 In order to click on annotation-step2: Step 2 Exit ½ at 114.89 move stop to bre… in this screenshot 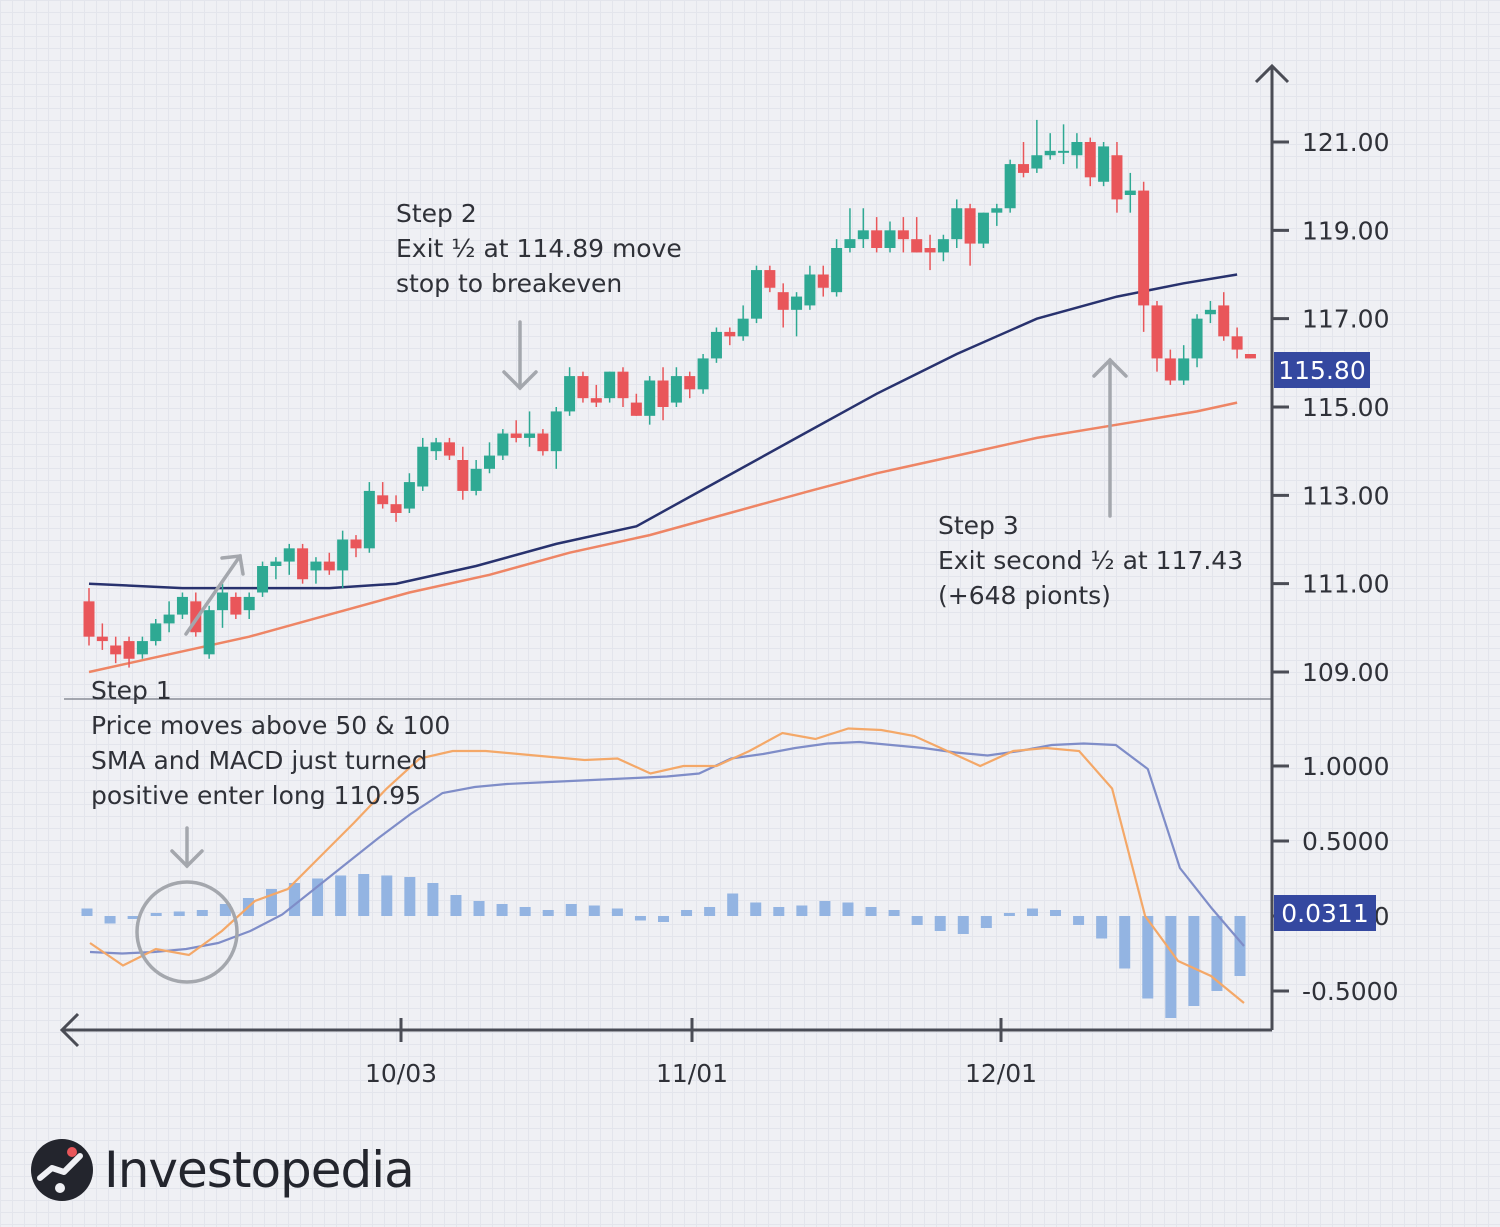, I will do `click(539, 248)`.